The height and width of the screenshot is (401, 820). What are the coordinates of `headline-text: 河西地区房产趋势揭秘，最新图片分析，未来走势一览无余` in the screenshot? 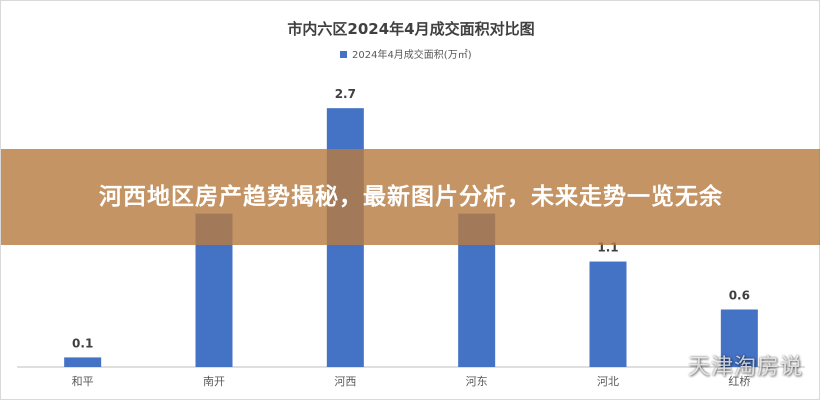 It's located at (411, 197).